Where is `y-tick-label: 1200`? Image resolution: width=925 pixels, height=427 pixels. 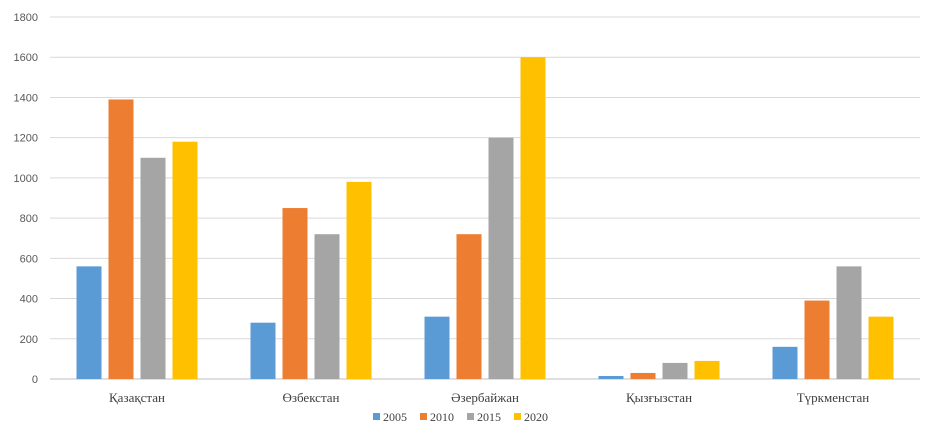 y-tick-label: 1200 is located at coordinates (26, 139).